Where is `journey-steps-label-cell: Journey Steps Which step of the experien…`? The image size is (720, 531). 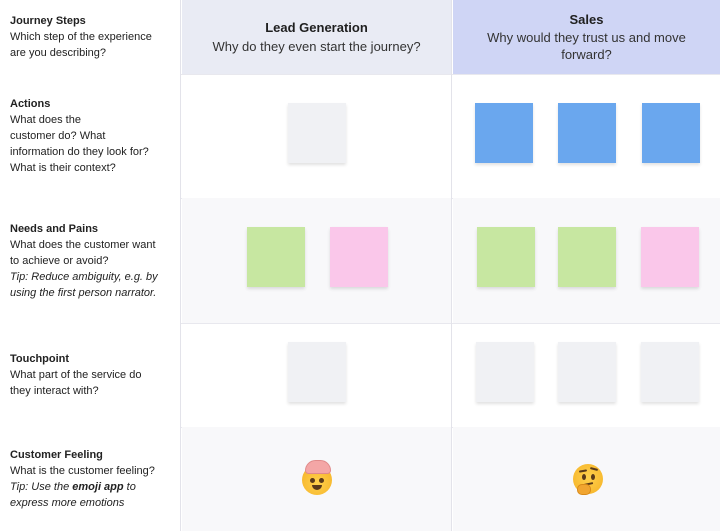 journey-steps-label-cell: Journey Steps Which step of the experien… is located at coordinates (90, 37).